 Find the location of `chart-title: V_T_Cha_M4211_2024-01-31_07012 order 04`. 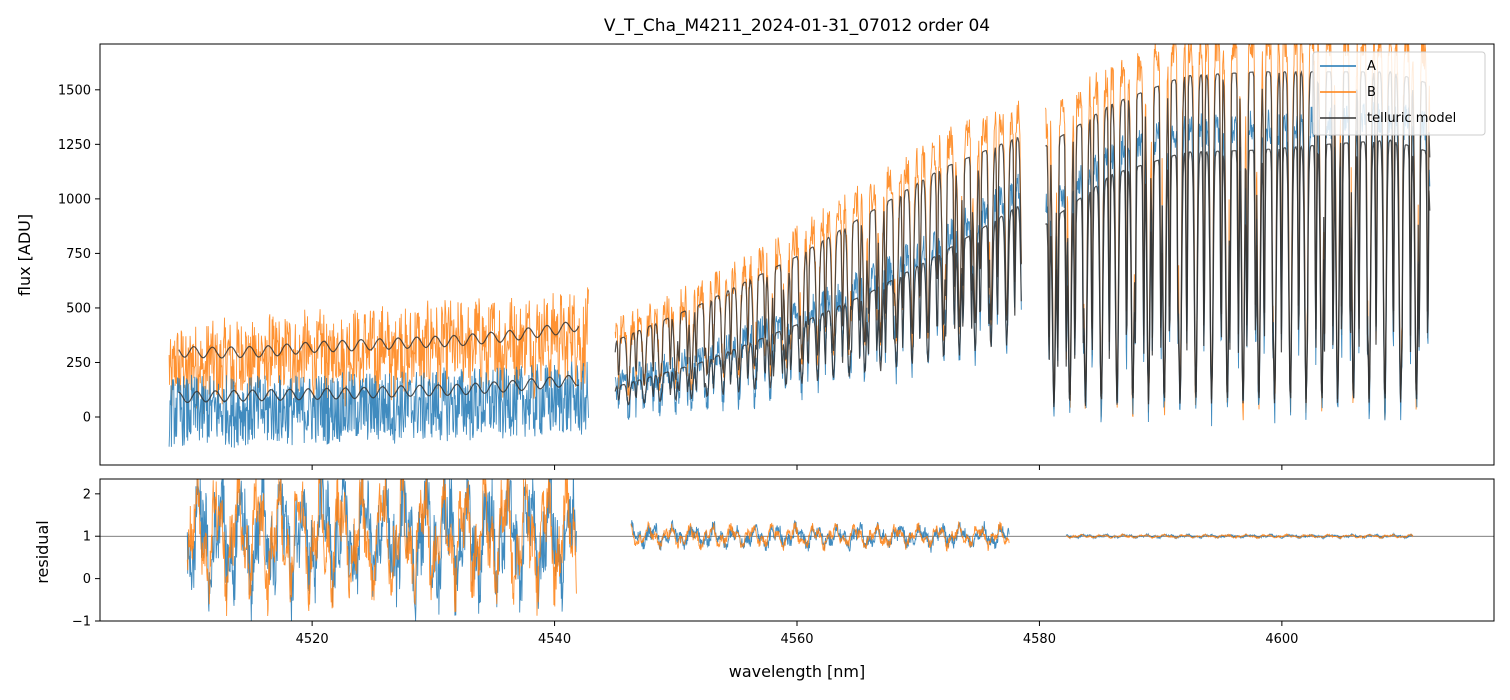

chart-title: V_T_Cha_M4211_2024-01-31_07012 order 04 is located at coordinates (797, 26).